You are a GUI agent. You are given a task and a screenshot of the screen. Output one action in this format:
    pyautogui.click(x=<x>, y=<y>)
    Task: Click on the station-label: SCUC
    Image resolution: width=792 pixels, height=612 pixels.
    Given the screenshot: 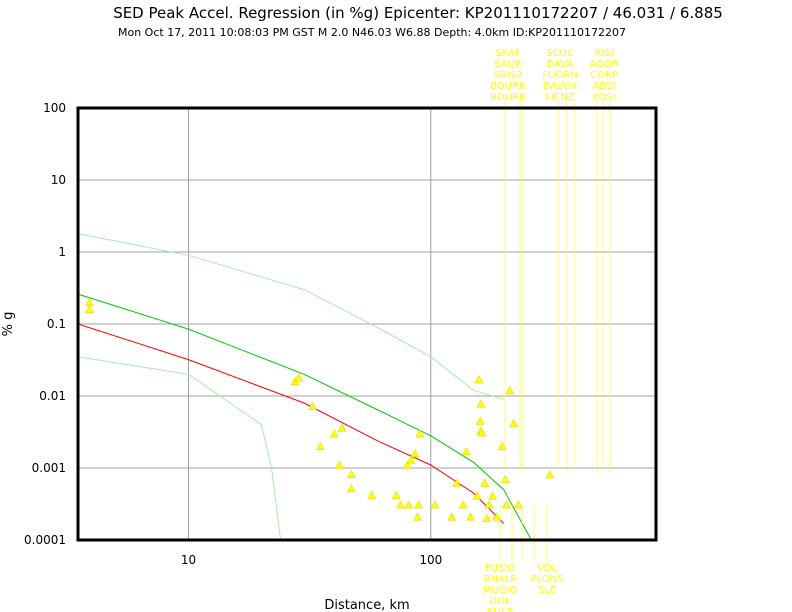 What is the action you would take?
    pyautogui.click(x=560, y=53)
    